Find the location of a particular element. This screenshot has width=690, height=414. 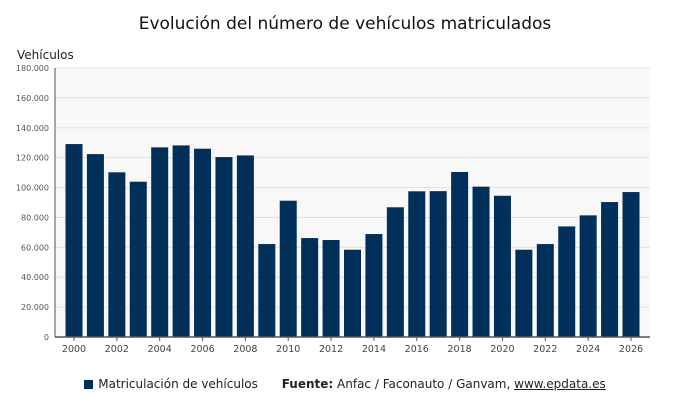

y-tick-label: 140.000 is located at coordinates (32, 128).